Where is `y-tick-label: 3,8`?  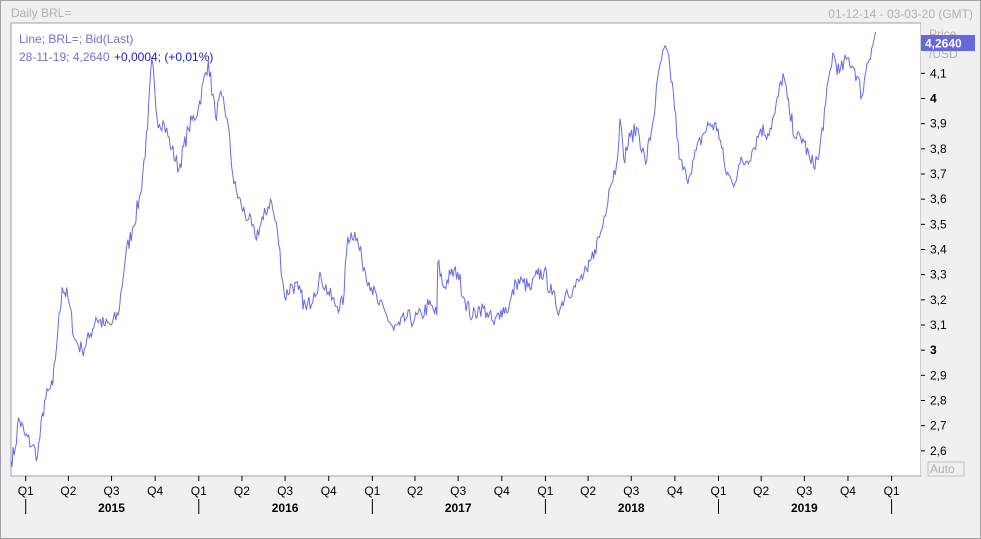 y-tick-label: 3,8 is located at coordinates (938, 149).